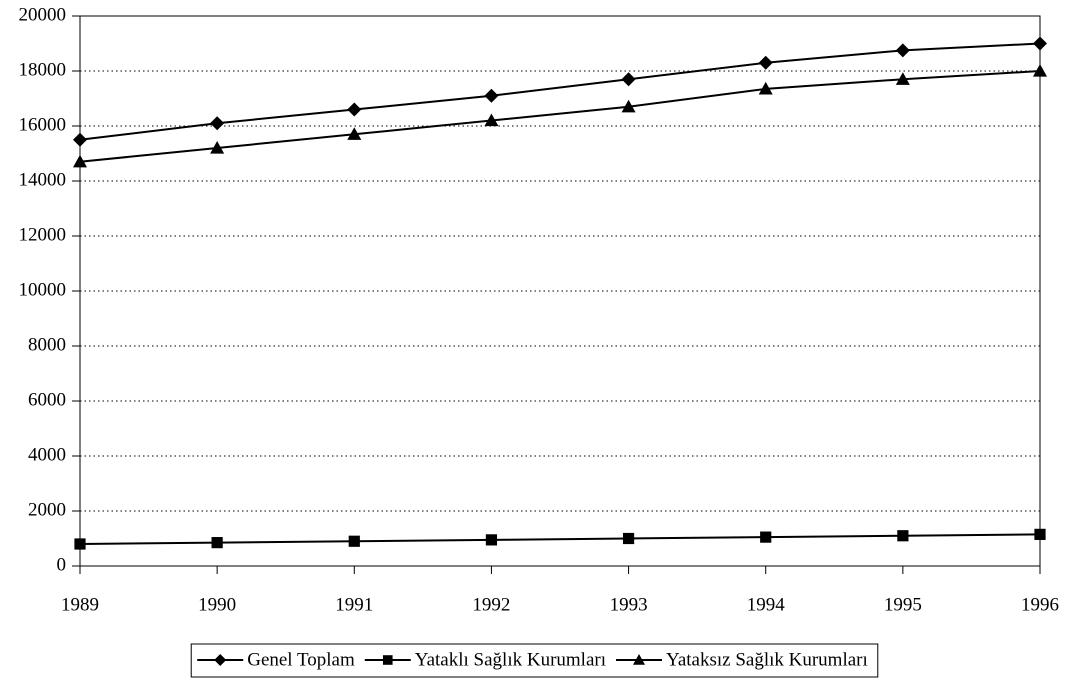 The height and width of the screenshot is (679, 1071). What do you see at coordinates (903, 604) in the screenshot?
I see `x-tick-label: 1995` at bounding box center [903, 604].